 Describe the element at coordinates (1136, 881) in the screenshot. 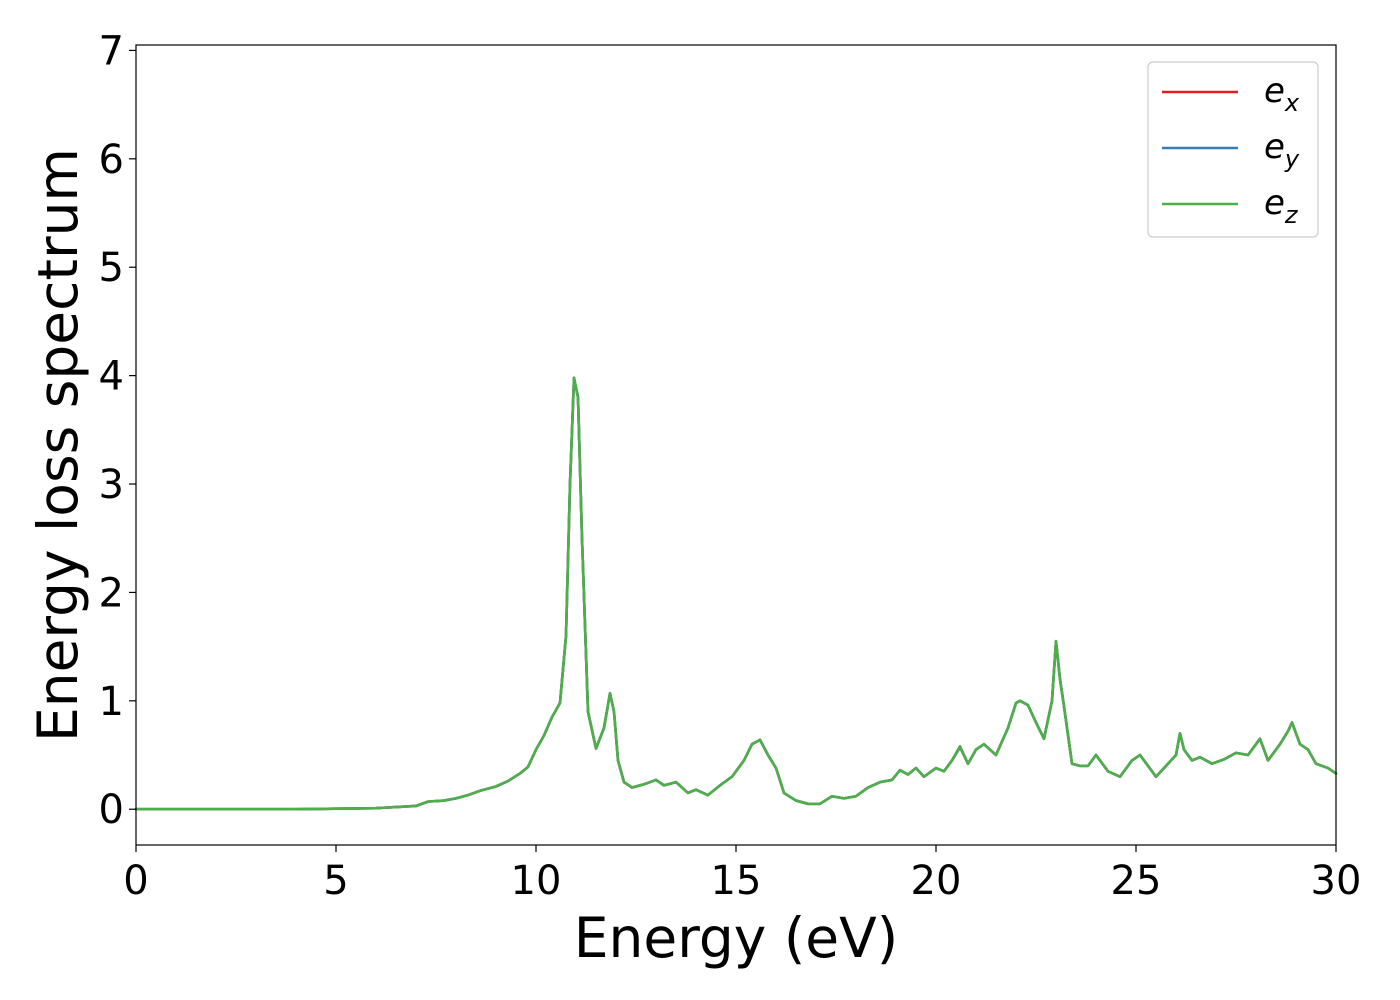

I see `x-tick-label: 25` at that location.